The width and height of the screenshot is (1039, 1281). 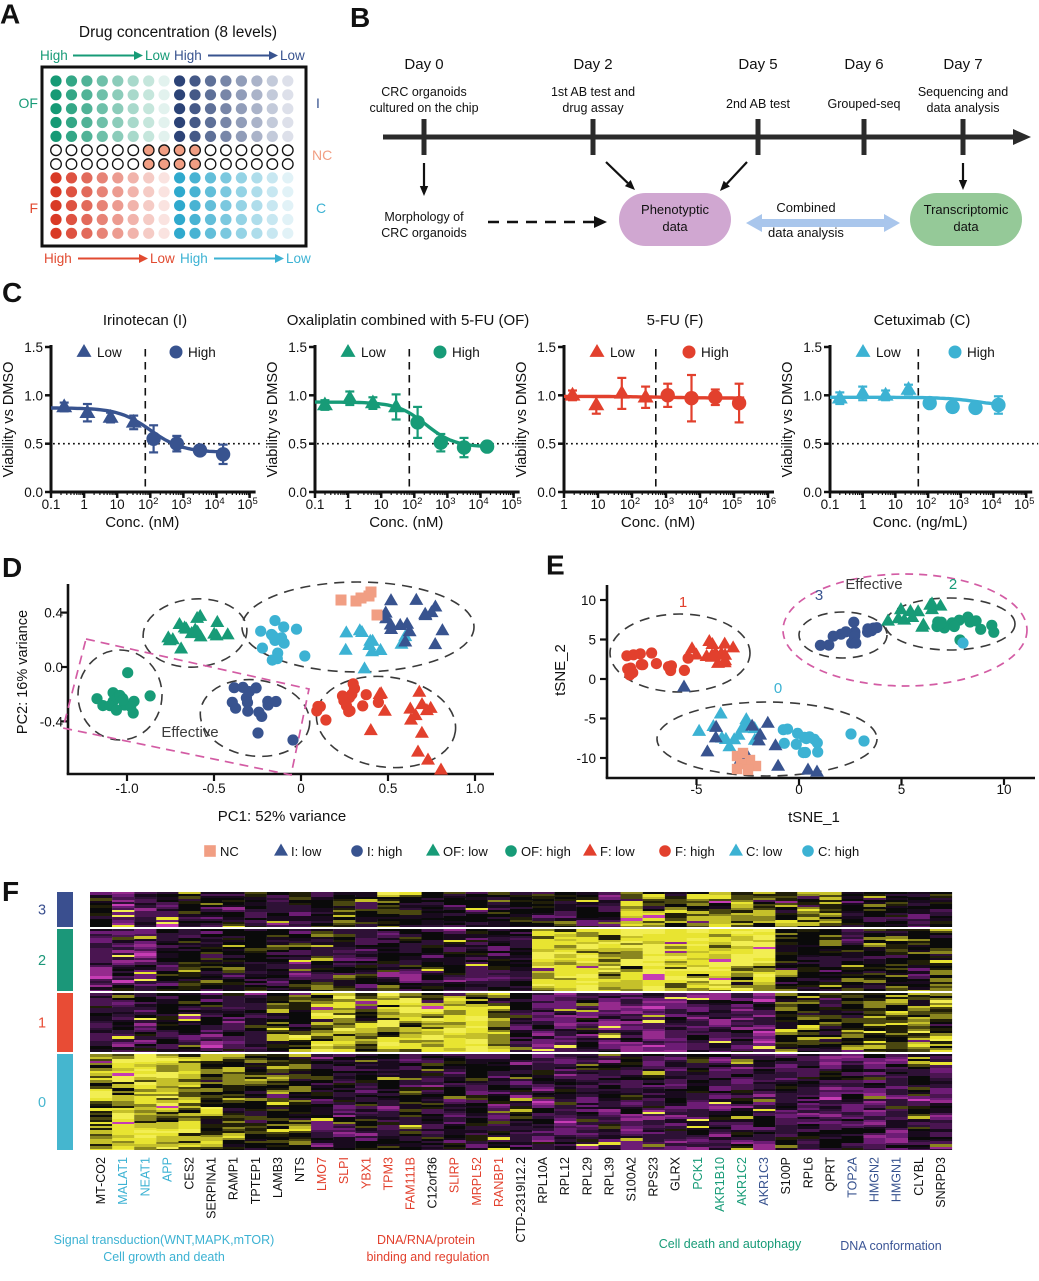 What do you see at coordinates (897, 1179) in the screenshot?
I see `svg-text: HMGN1` at bounding box center [897, 1179].